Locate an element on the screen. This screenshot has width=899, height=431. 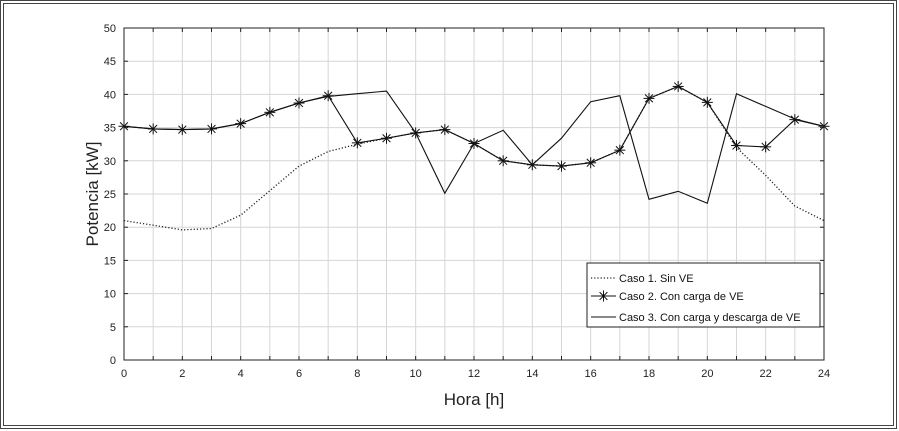
legend-entry-1: Caso 1. Sin VE is located at coordinates (642, 279).